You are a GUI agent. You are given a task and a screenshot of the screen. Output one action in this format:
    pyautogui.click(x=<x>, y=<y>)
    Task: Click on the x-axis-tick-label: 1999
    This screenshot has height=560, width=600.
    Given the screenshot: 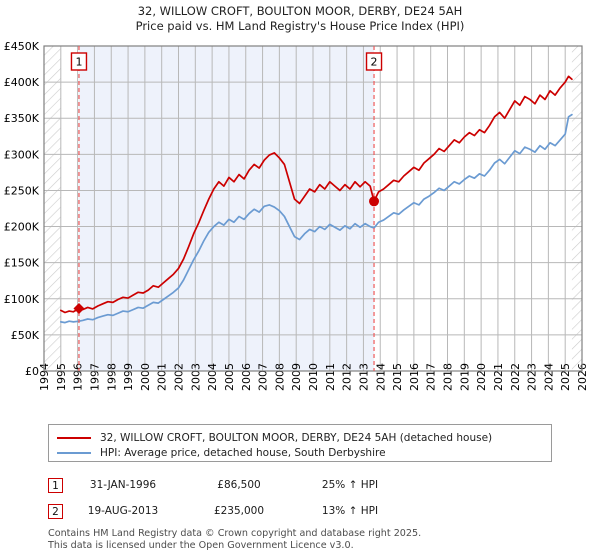 What is the action you would take?
    pyautogui.click(x=128, y=377)
    